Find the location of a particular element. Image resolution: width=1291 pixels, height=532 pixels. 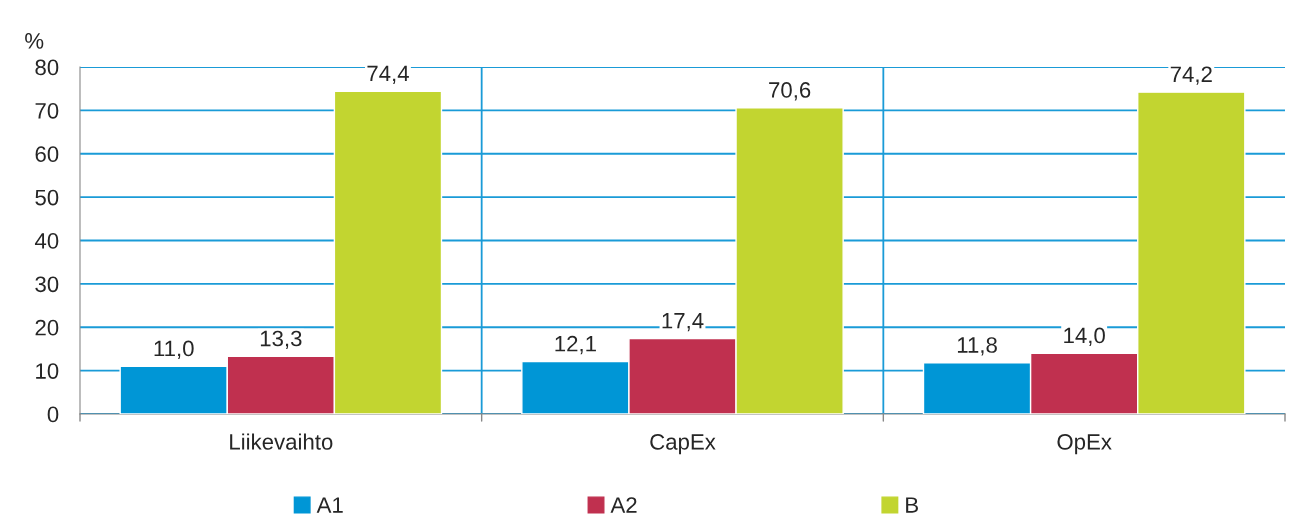

y-tick-label: 70 is located at coordinates (47, 110).